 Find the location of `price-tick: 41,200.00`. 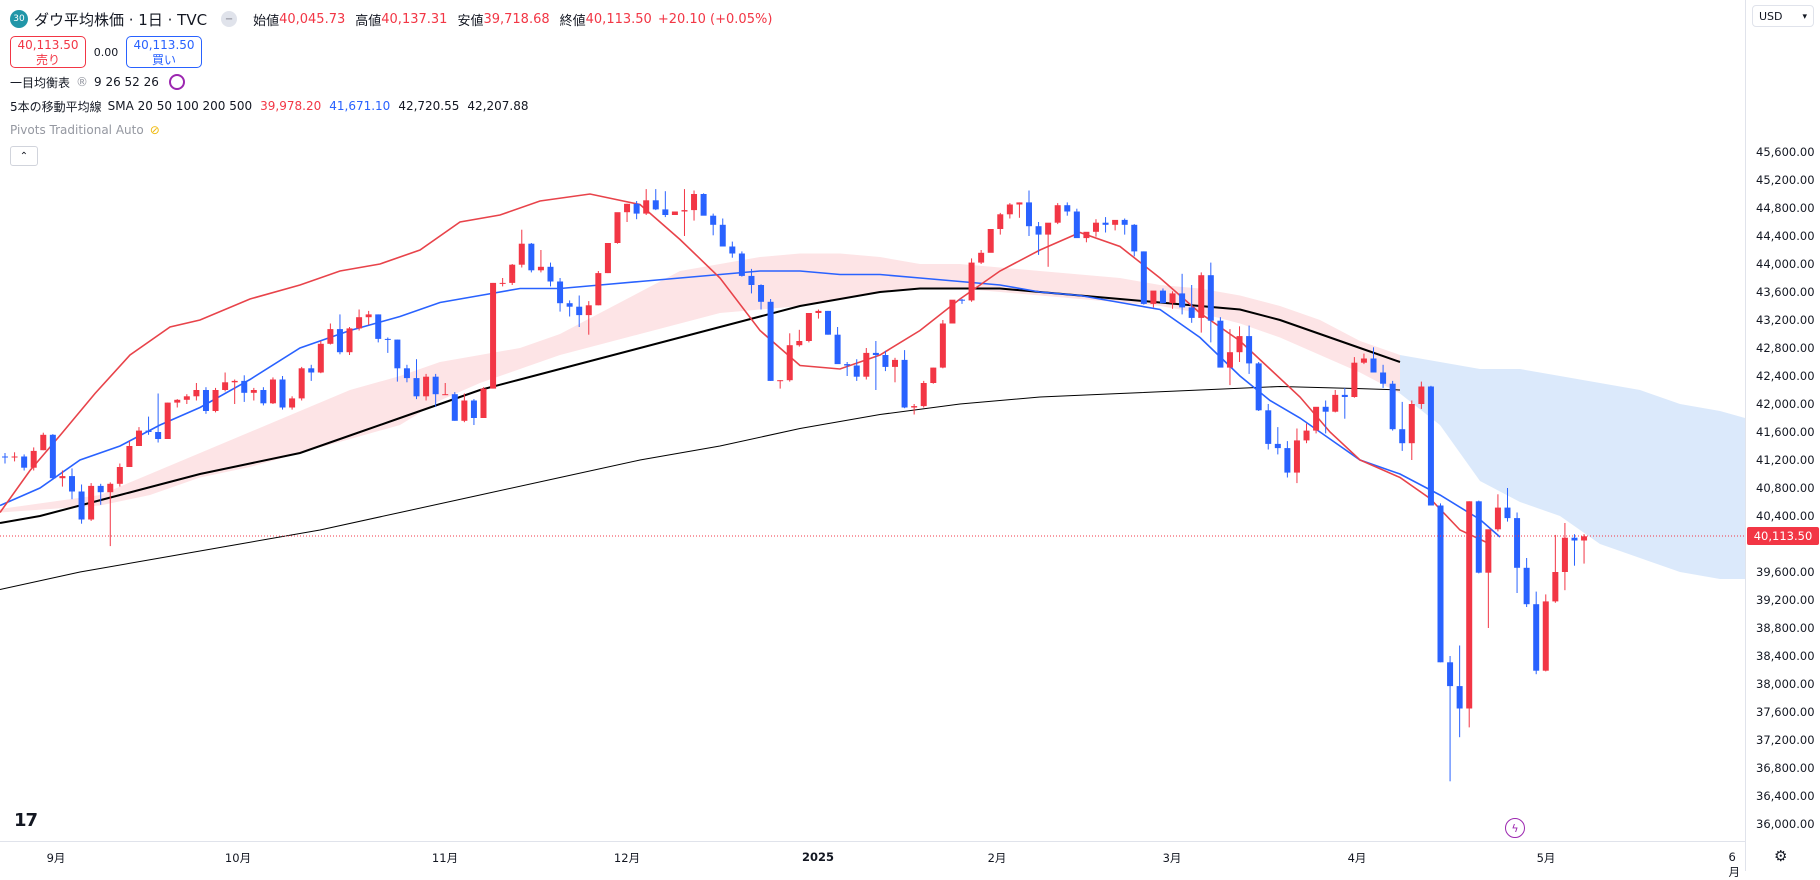

price-tick: 41,200.00 is located at coordinates (1785, 460).